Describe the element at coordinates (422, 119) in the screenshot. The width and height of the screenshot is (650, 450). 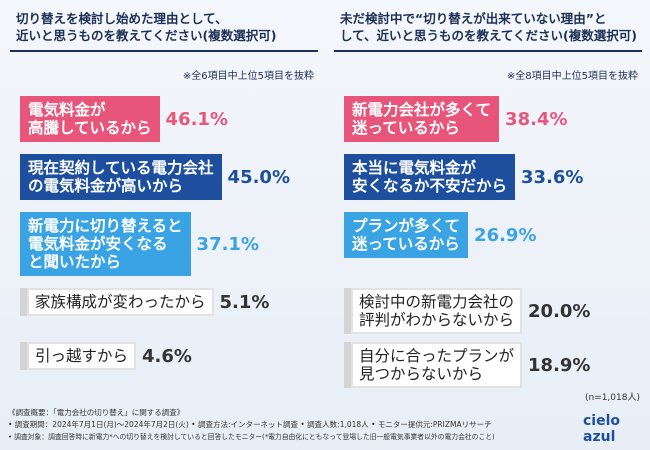
I see `bar: 新電力会社が多くて 迷っているから` at that location.